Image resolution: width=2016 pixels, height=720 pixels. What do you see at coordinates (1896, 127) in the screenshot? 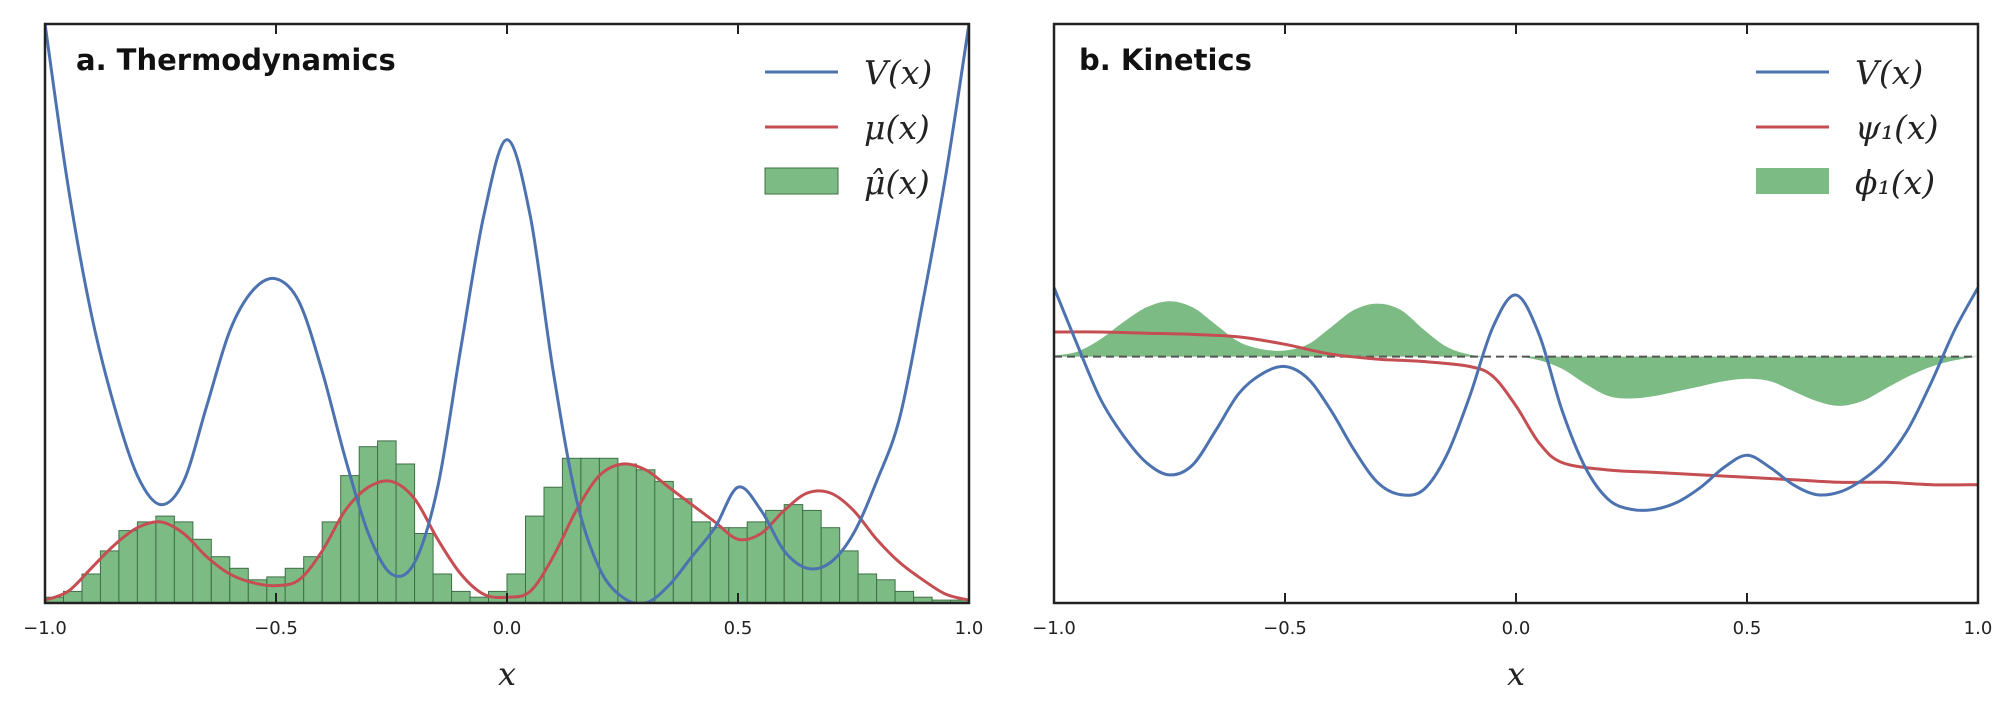
I see `legend-label-psi-b: ψ₁(x)` at bounding box center [1896, 127].